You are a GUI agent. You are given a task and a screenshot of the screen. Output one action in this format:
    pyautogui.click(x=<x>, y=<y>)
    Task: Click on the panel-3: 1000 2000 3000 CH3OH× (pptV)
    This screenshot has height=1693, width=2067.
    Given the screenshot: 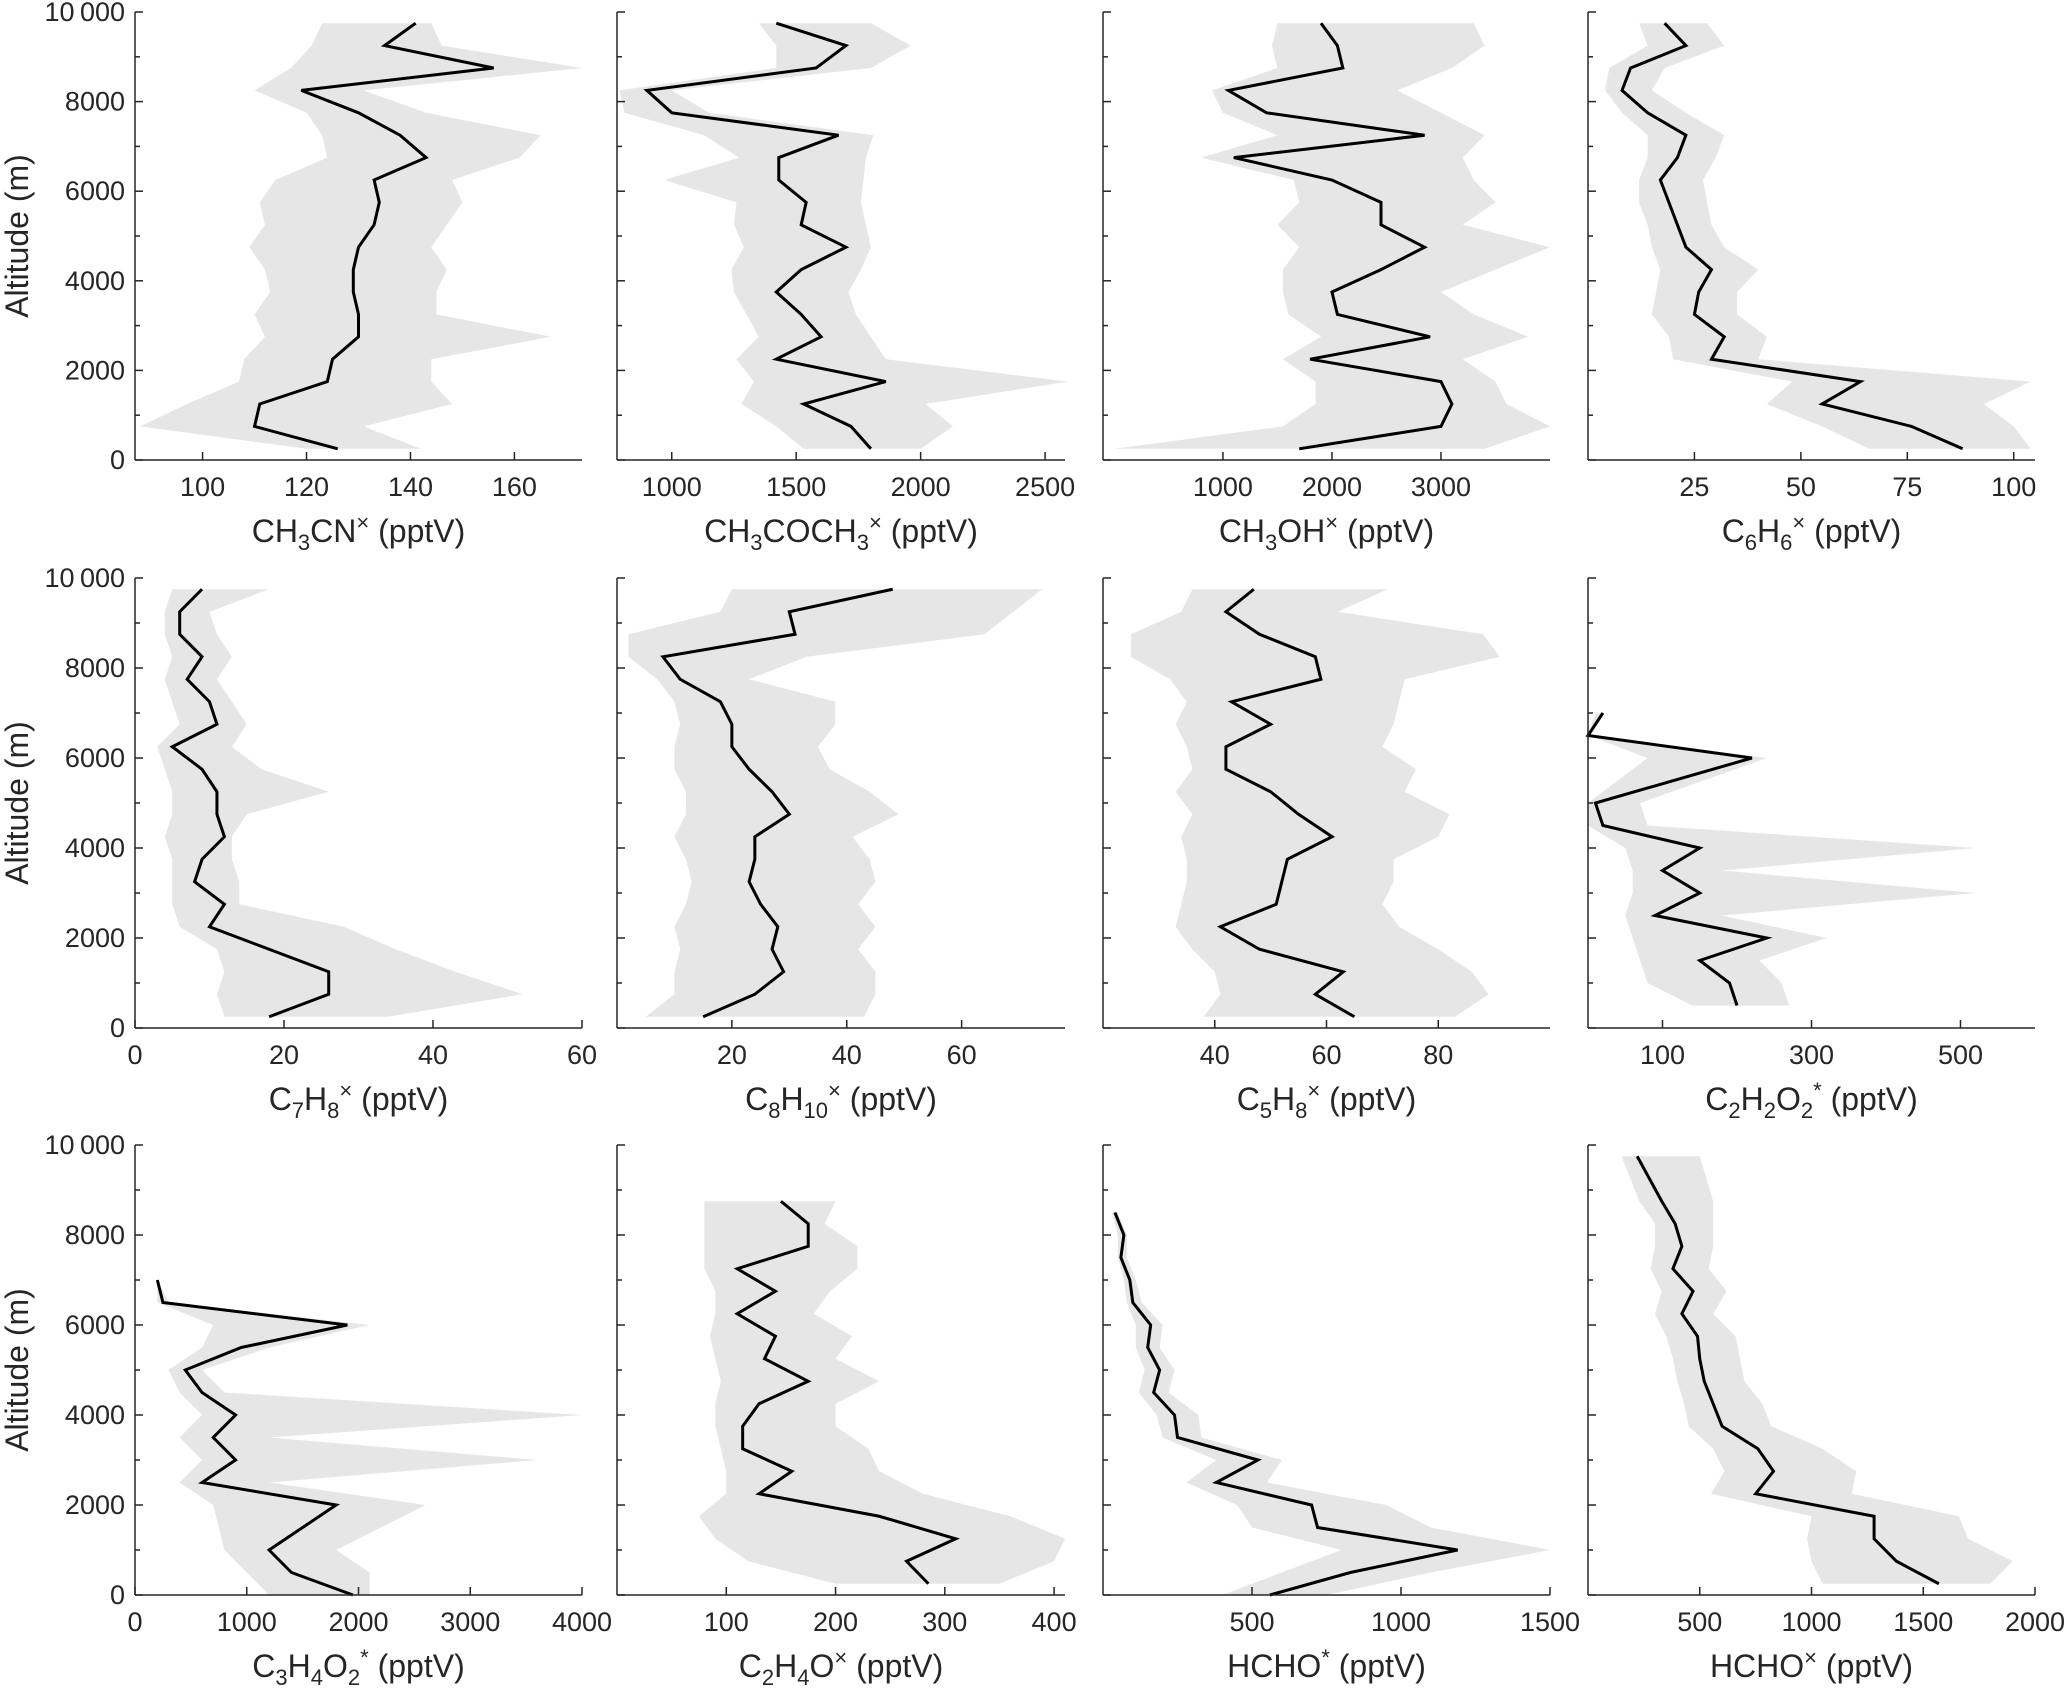 What is the action you would take?
    pyautogui.click(x=1326, y=283)
    